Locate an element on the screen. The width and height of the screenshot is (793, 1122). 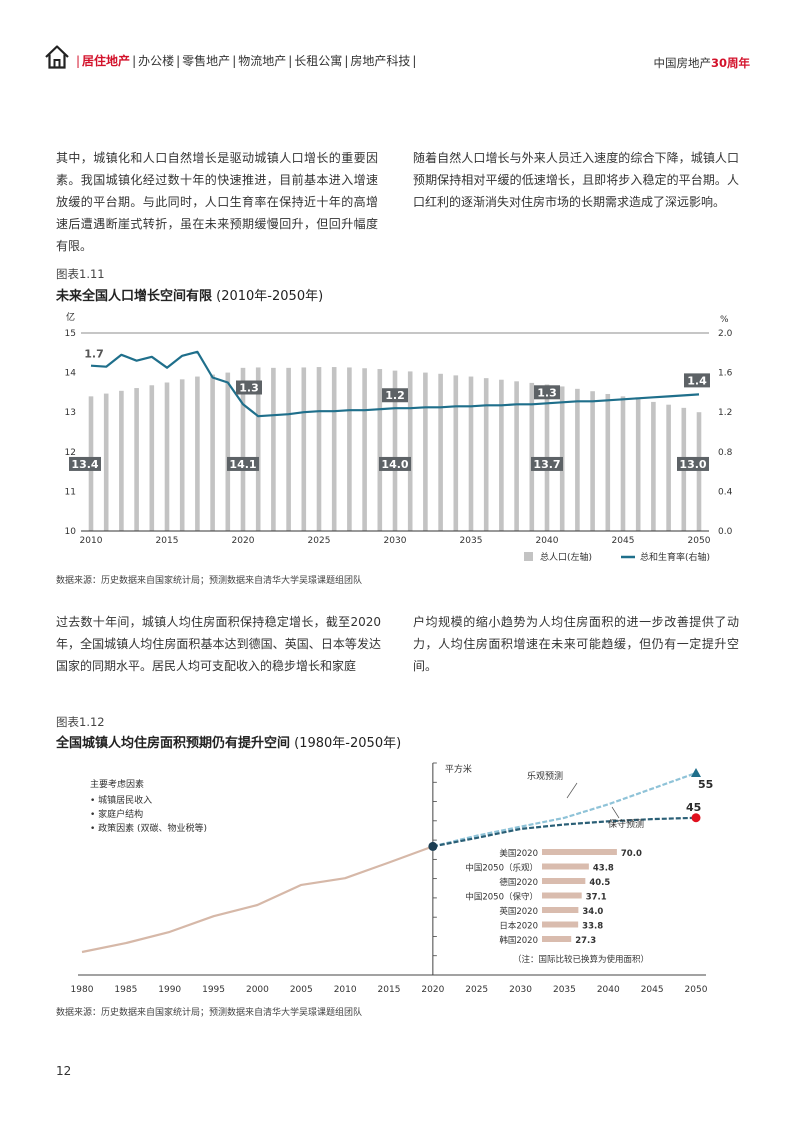
y-left-tick-label: 10 is located at coordinates (71, 532).